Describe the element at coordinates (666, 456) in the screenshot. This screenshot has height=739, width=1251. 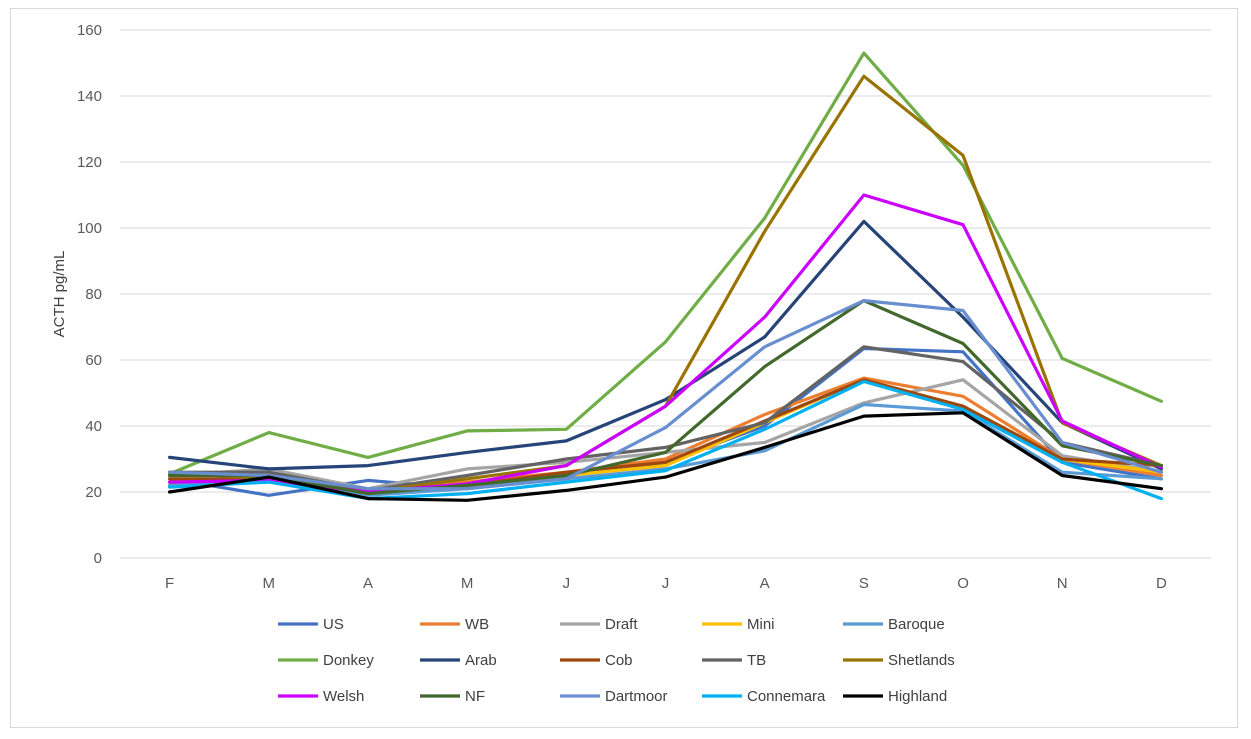
I see `series-line-highland` at that location.